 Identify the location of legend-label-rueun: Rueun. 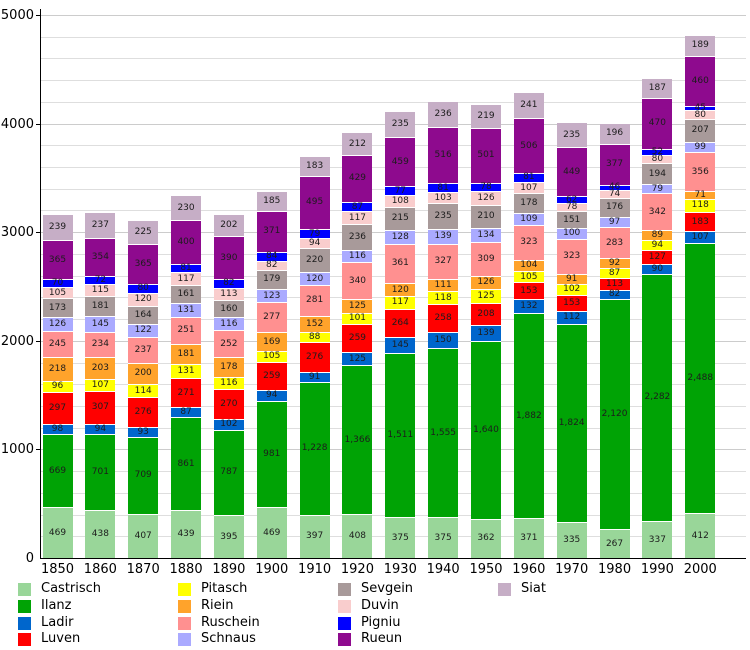
(382, 638).